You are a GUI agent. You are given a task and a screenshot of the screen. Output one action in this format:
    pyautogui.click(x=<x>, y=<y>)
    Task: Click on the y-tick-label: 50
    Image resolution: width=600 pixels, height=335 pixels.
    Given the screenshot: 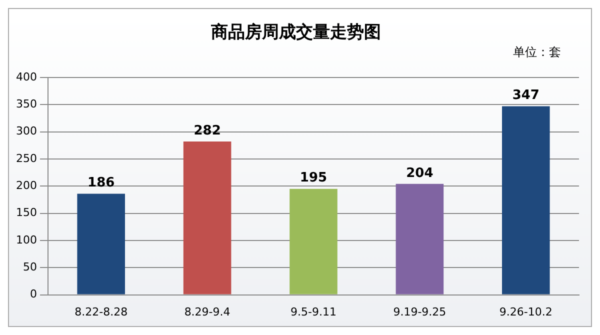 What is the action you would take?
    pyautogui.click(x=29, y=267)
    